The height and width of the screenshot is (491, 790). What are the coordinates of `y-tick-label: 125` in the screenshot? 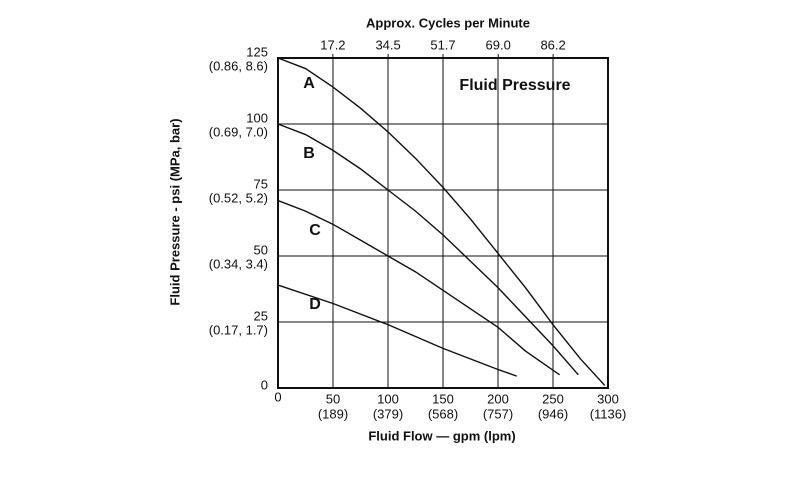 It's located at (257, 51).